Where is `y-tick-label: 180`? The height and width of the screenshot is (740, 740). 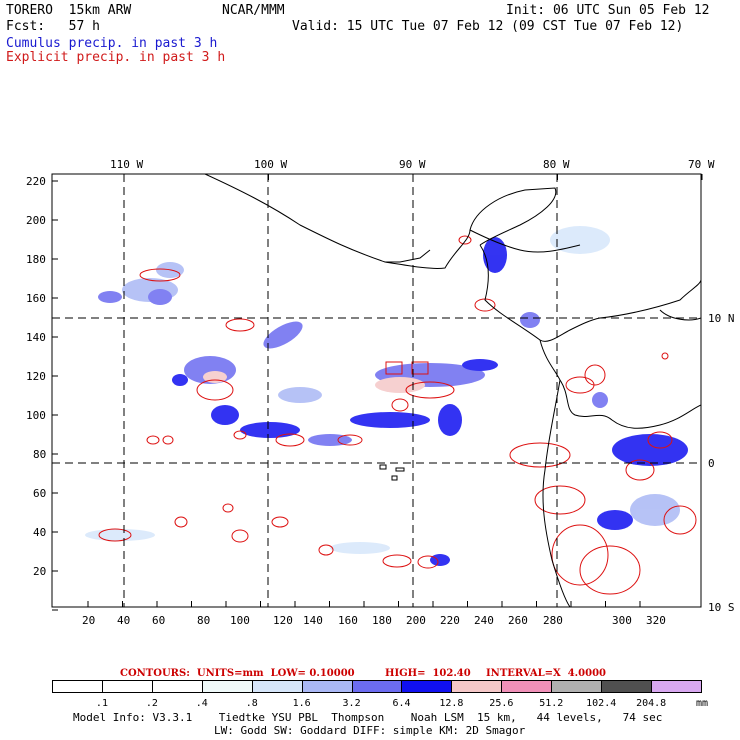
y-tick-label: 180 is located at coordinates (36, 259).